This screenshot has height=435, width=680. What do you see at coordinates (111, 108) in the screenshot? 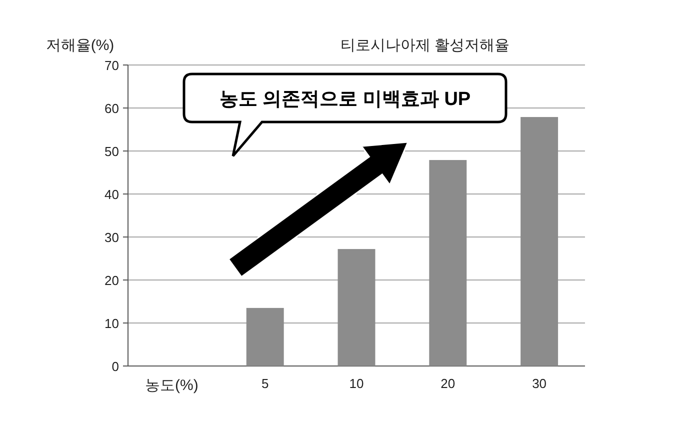
I see `y-tick-label: 60` at bounding box center [111, 108].